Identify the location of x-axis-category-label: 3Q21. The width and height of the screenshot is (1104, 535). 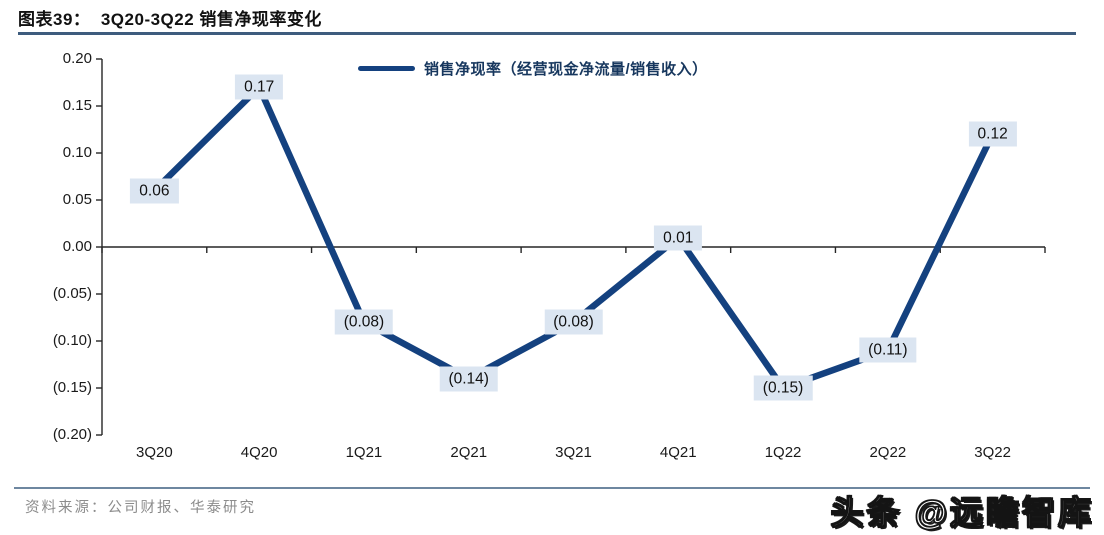
(573, 452).